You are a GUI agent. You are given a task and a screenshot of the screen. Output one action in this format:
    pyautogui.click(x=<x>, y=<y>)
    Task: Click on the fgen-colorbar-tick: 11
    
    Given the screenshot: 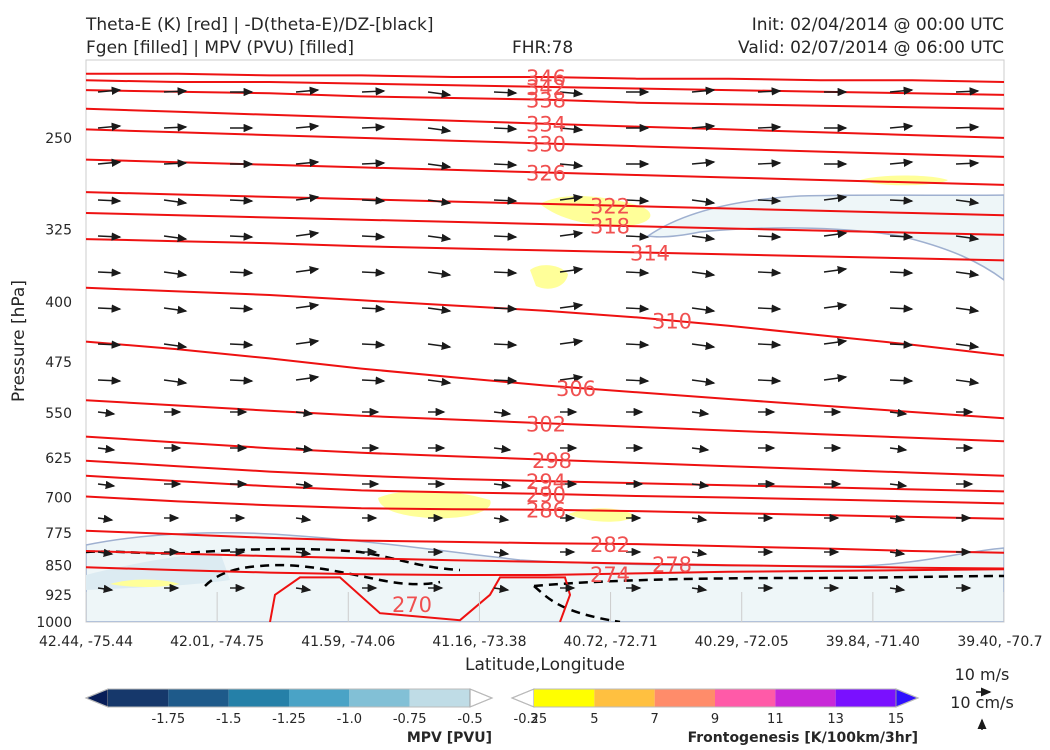 What is the action you would take?
    pyautogui.click(x=775, y=719)
    